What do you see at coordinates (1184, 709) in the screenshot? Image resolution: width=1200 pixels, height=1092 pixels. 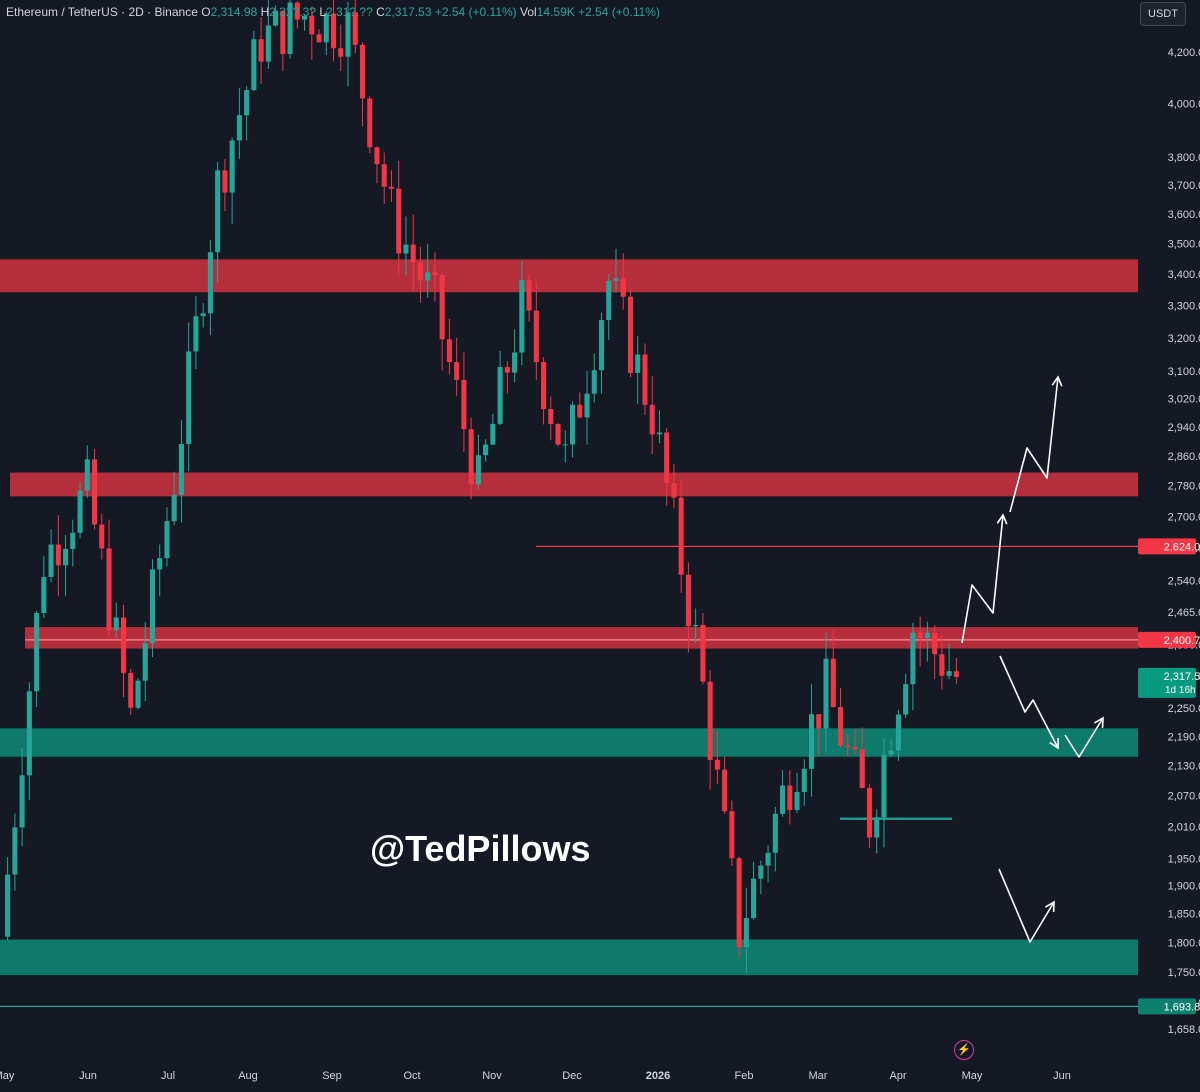 I see `y-tick-label: 2,250.00` at bounding box center [1184, 709].